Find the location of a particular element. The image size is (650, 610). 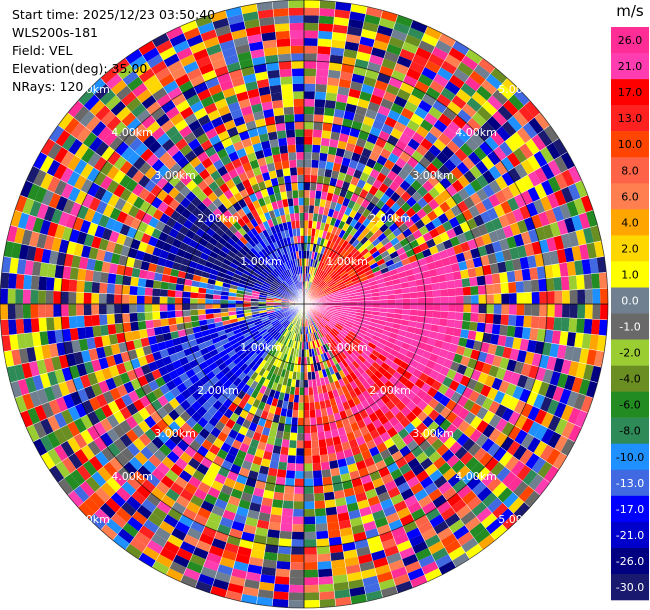

colorbar-tick: -8.0 is located at coordinates (629, 431).